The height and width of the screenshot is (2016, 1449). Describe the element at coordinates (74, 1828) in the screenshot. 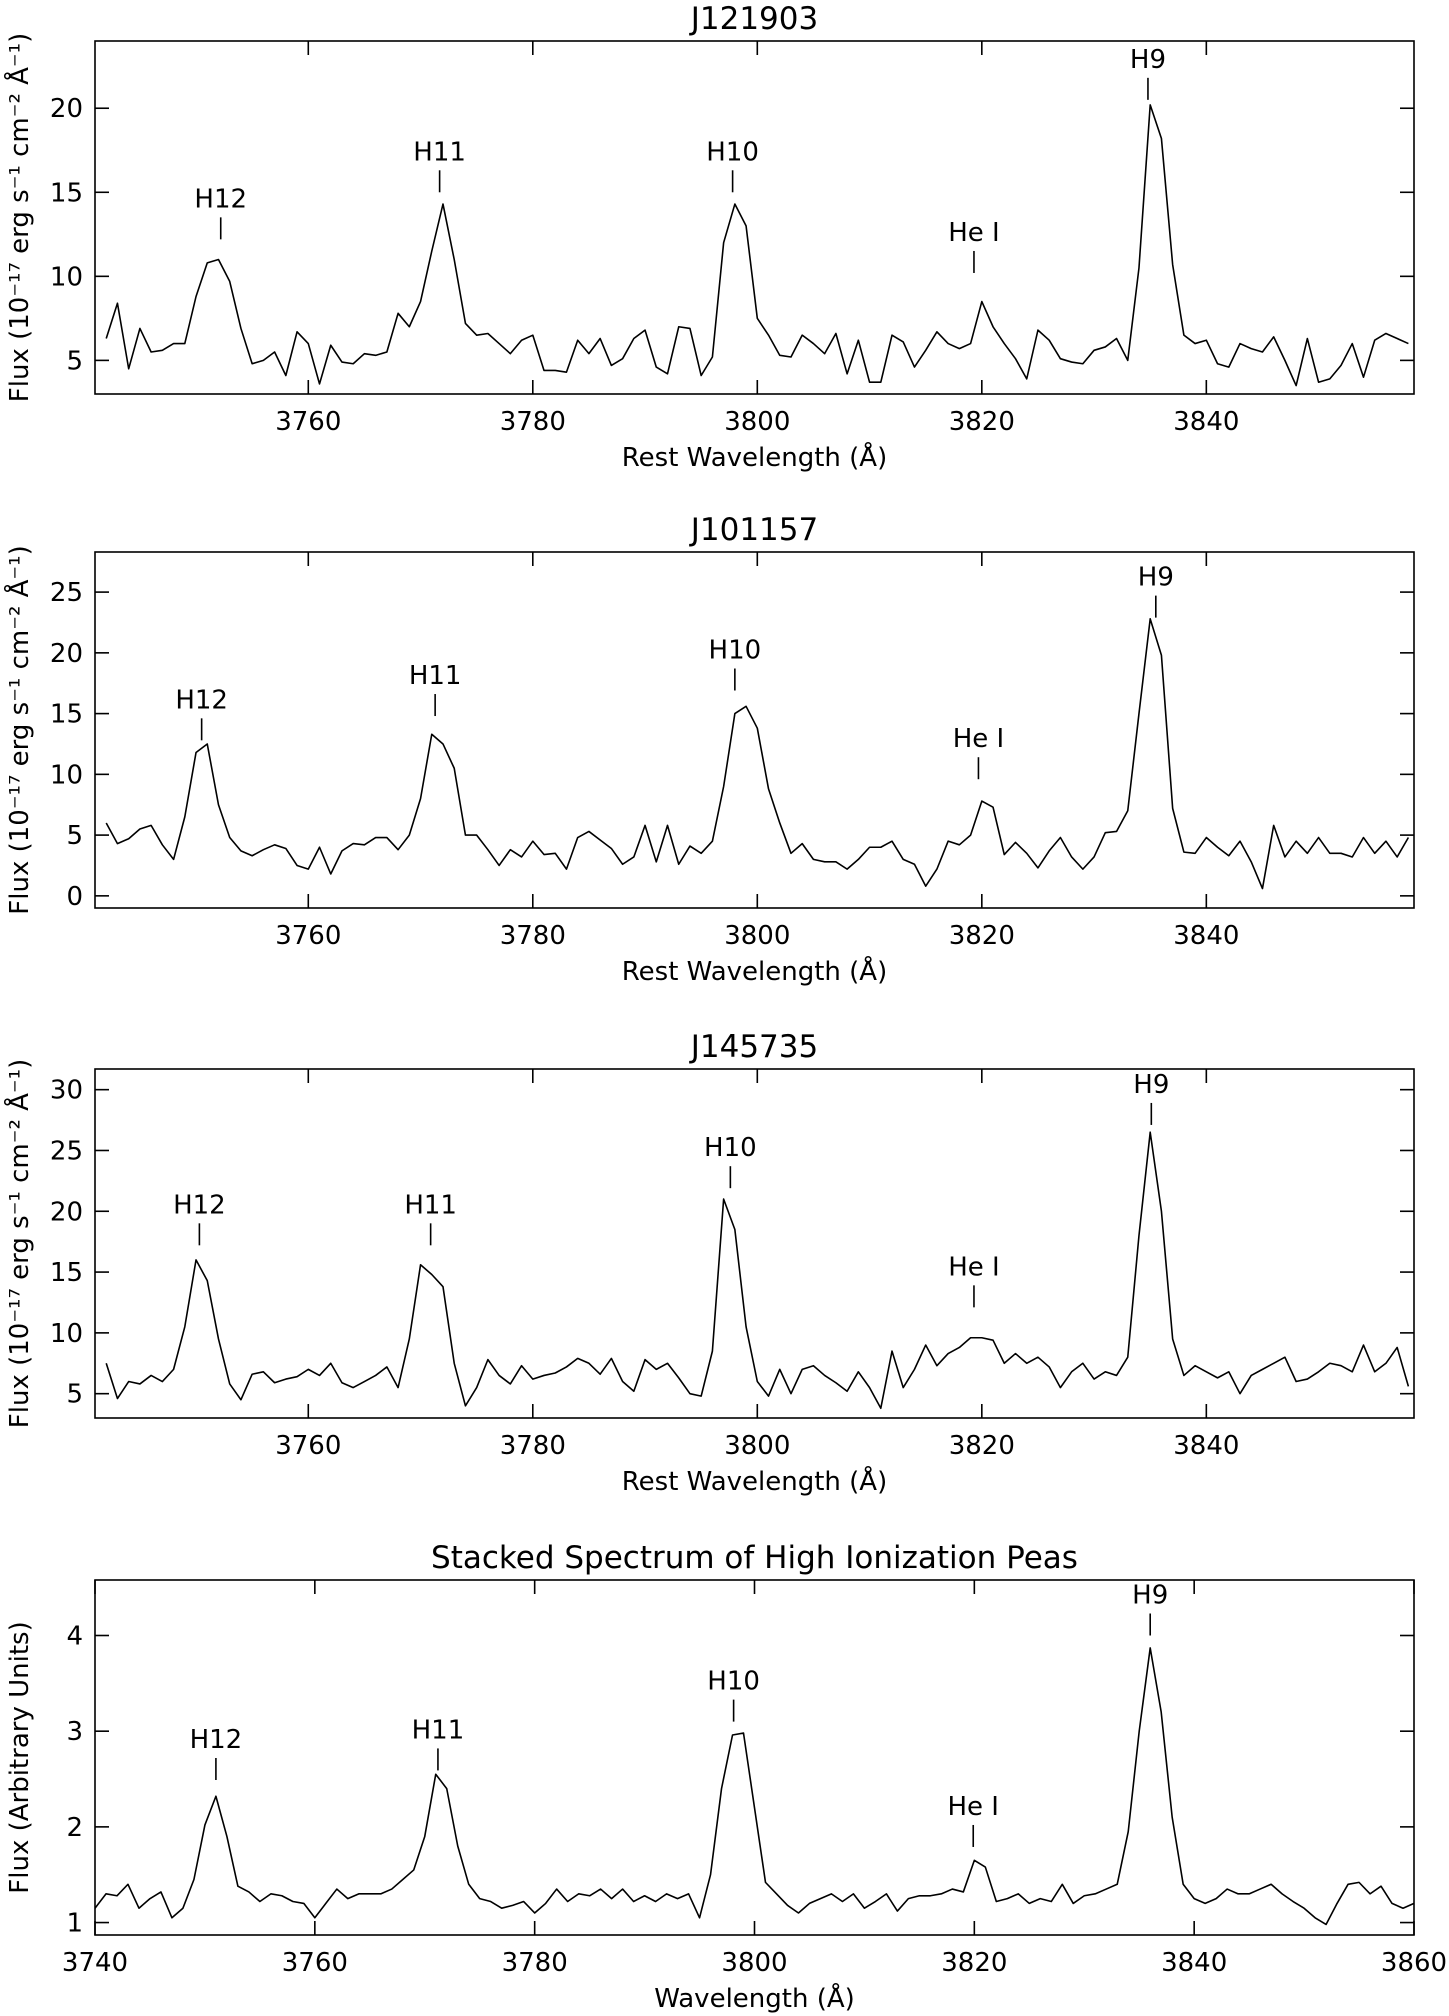

I see `y-tick-label: 2` at that location.